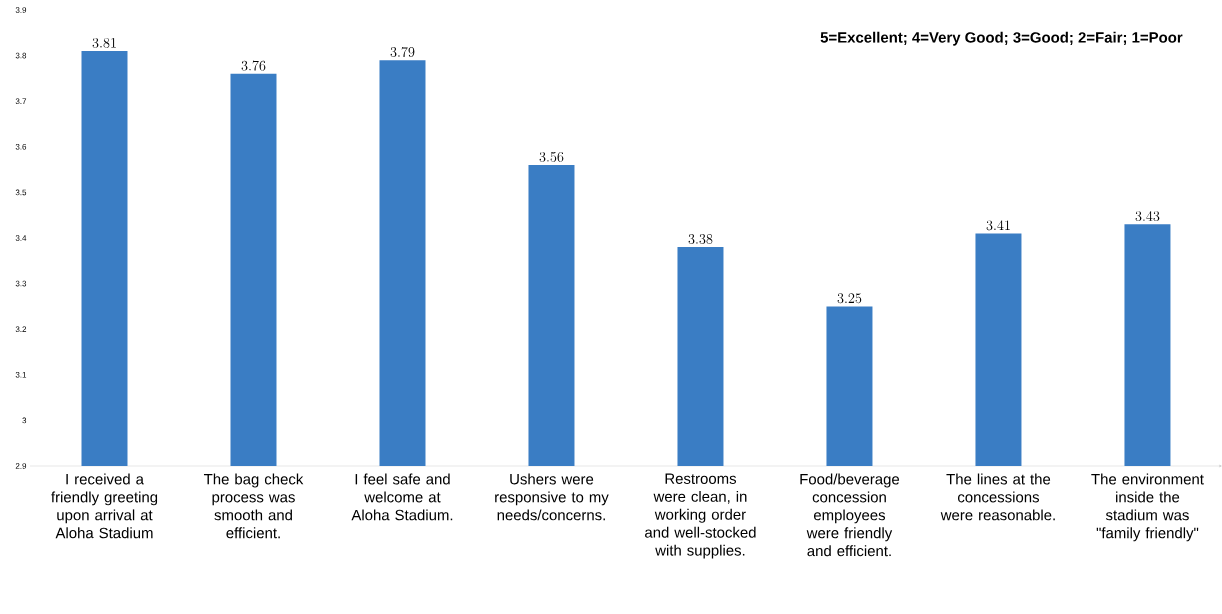  I want to click on x-tick-label: The bag check process was smooth and efficient., so click(253, 506).